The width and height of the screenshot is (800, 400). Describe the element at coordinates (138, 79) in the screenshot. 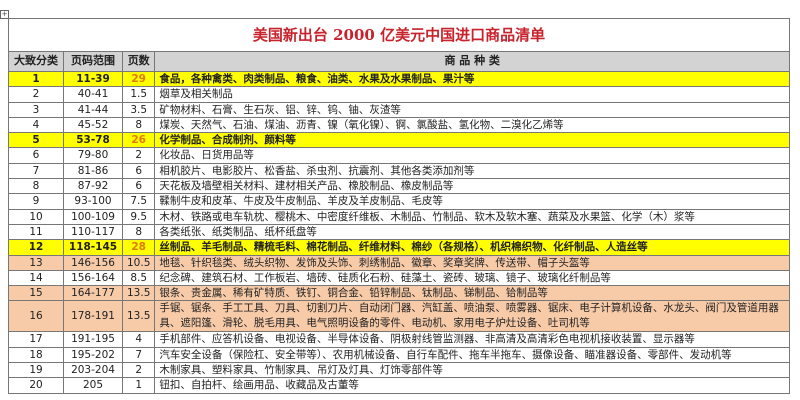

I see `page-count-cell: 29` at that location.